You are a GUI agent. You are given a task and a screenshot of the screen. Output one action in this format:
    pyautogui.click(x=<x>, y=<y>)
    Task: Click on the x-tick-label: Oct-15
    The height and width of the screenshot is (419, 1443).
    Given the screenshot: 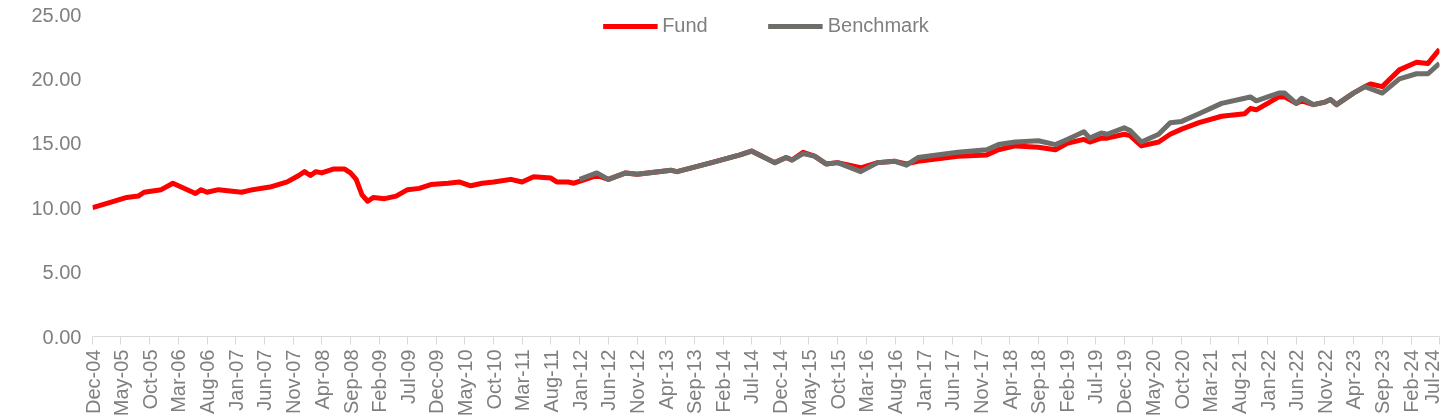 What is the action you would take?
    pyautogui.click(x=837, y=379)
    